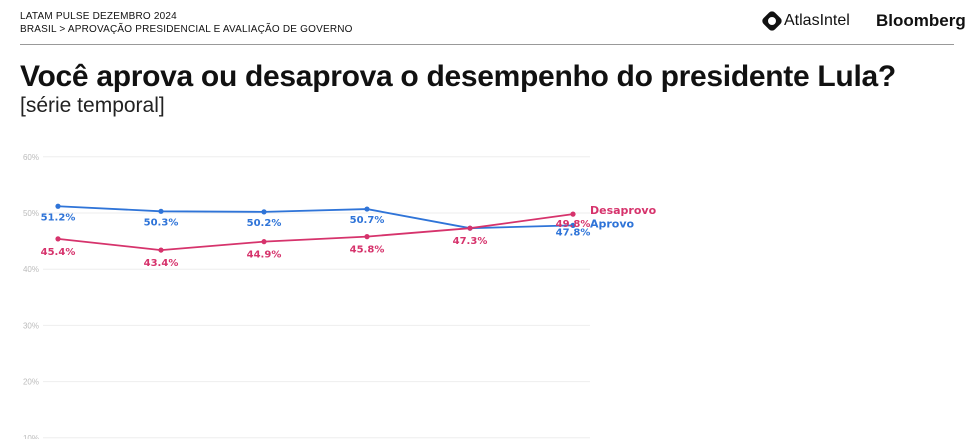 The width and height of the screenshot is (971, 439). I want to click on series-line-desaprovo, so click(315, 232).